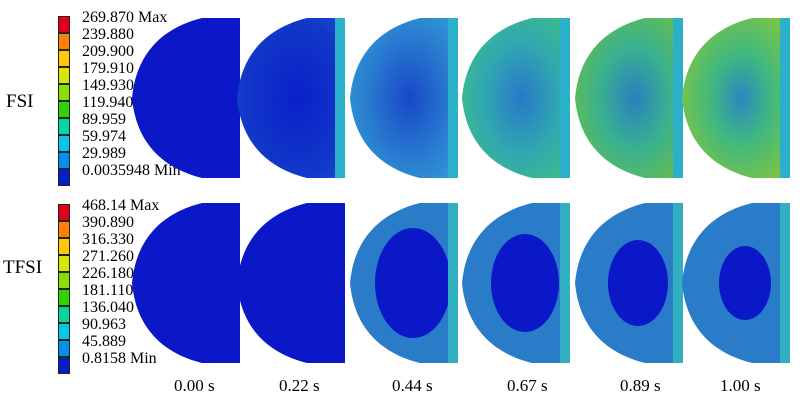  What do you see at coordinates (108, 307) in the screenshot?
I see `legend-label: 136.040` at bounding box center [108, 307].